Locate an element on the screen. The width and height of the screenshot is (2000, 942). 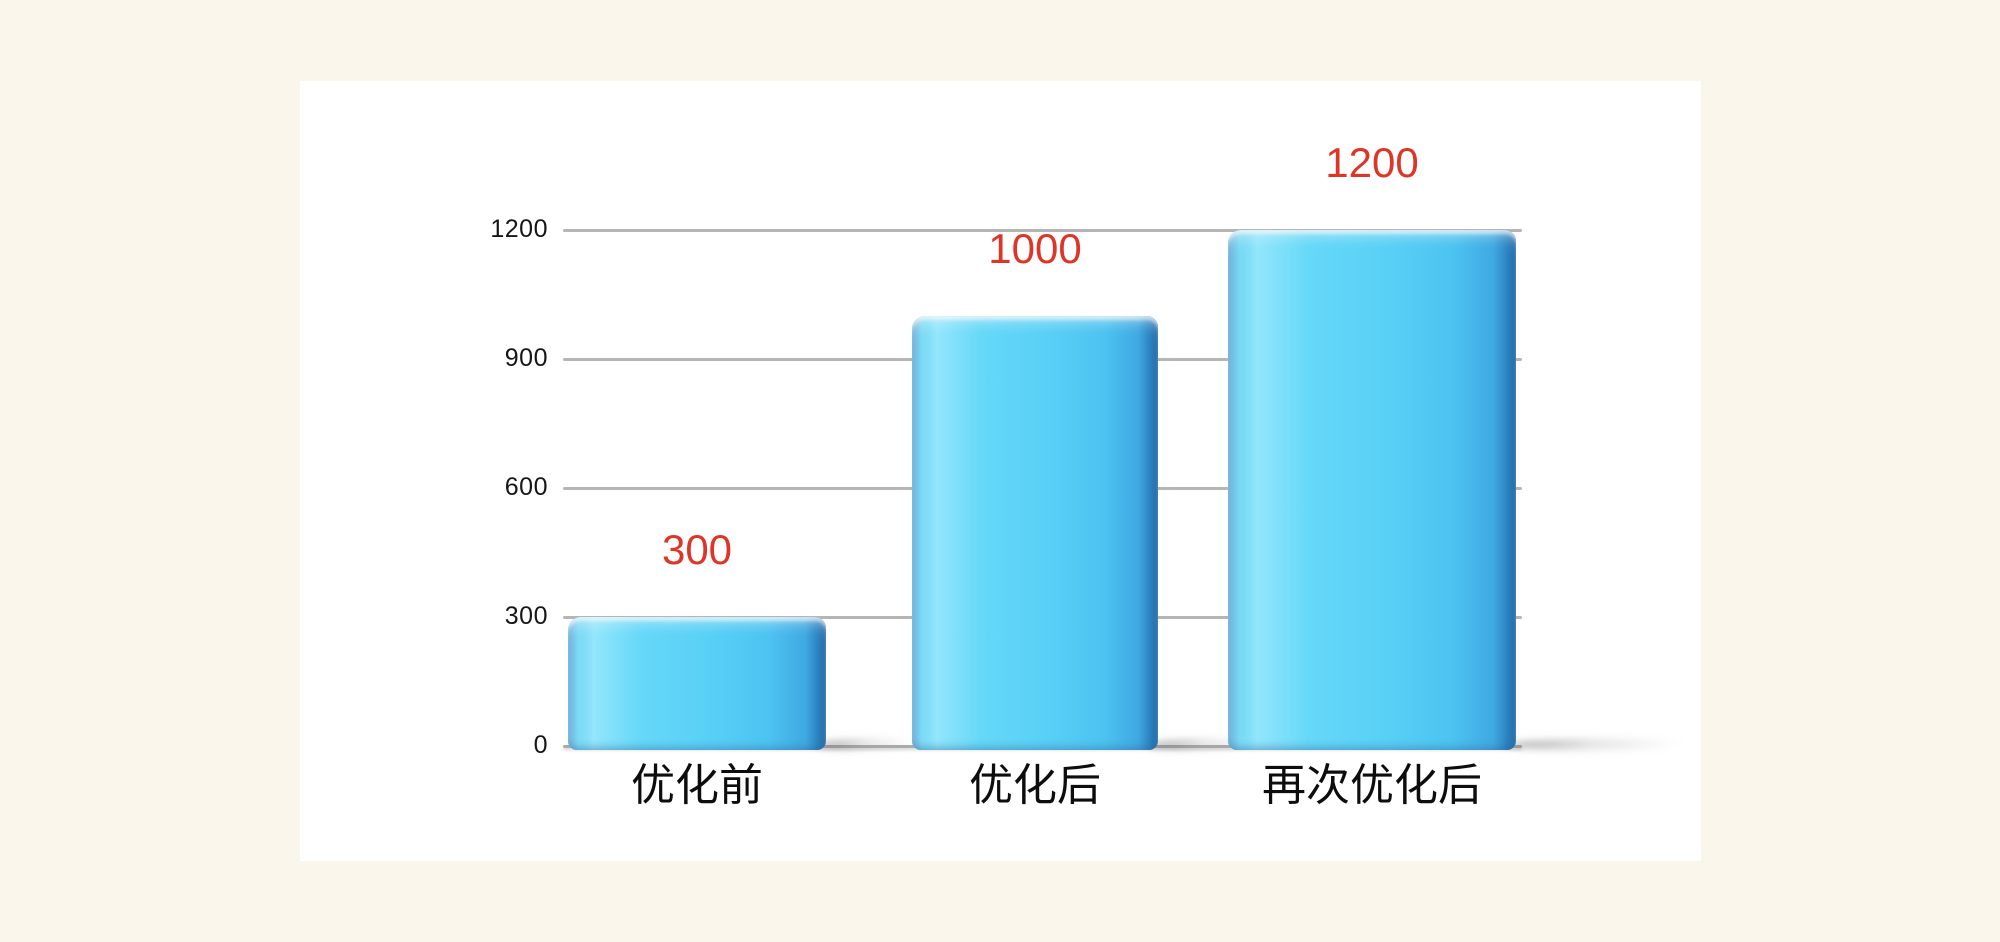
bar-value-label: 300 is located at coordinates (697, 549).